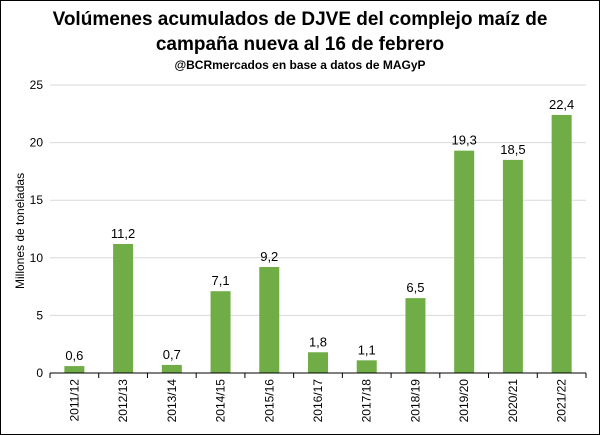 Image resolution: width=600 pixels, height=435 pixels. What do you see at coordinates (318, 401) in the screenshot?
I see `x-tick-label: 2016/17` at bounding box center [318, 401].